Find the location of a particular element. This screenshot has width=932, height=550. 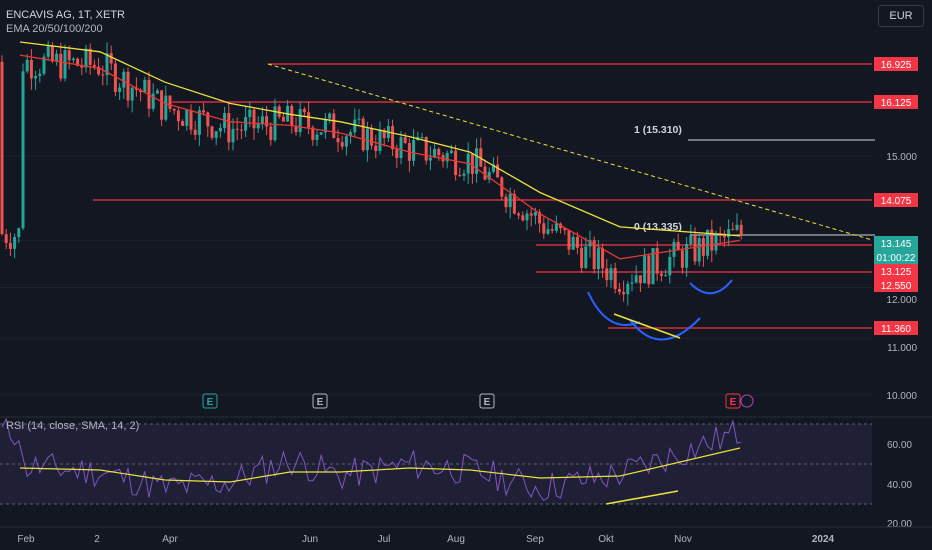

dividend-icon is located at coordinates (747, 401).